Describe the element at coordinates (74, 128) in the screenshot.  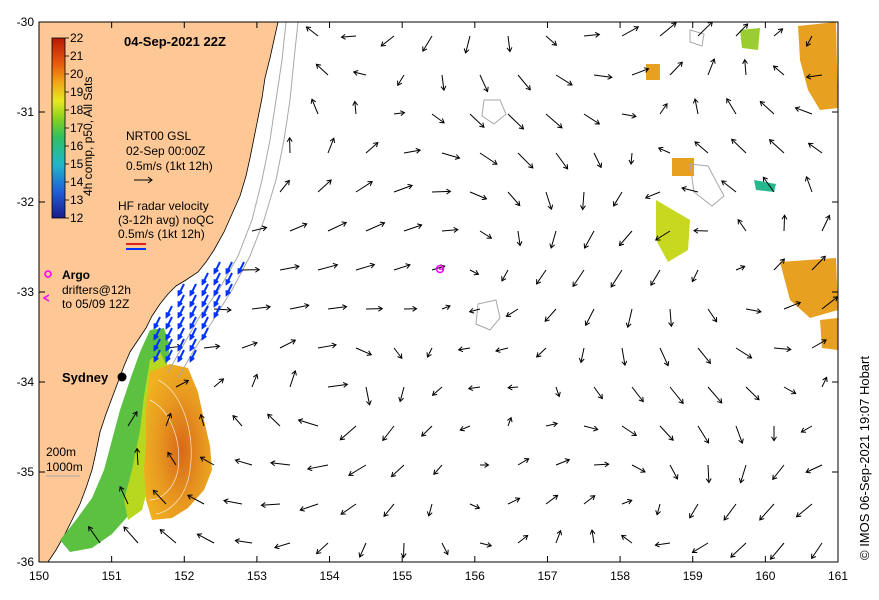
I see `colorbar-ticks: 22 21 20 19 18 17 16 15 14 13 12` at that location.